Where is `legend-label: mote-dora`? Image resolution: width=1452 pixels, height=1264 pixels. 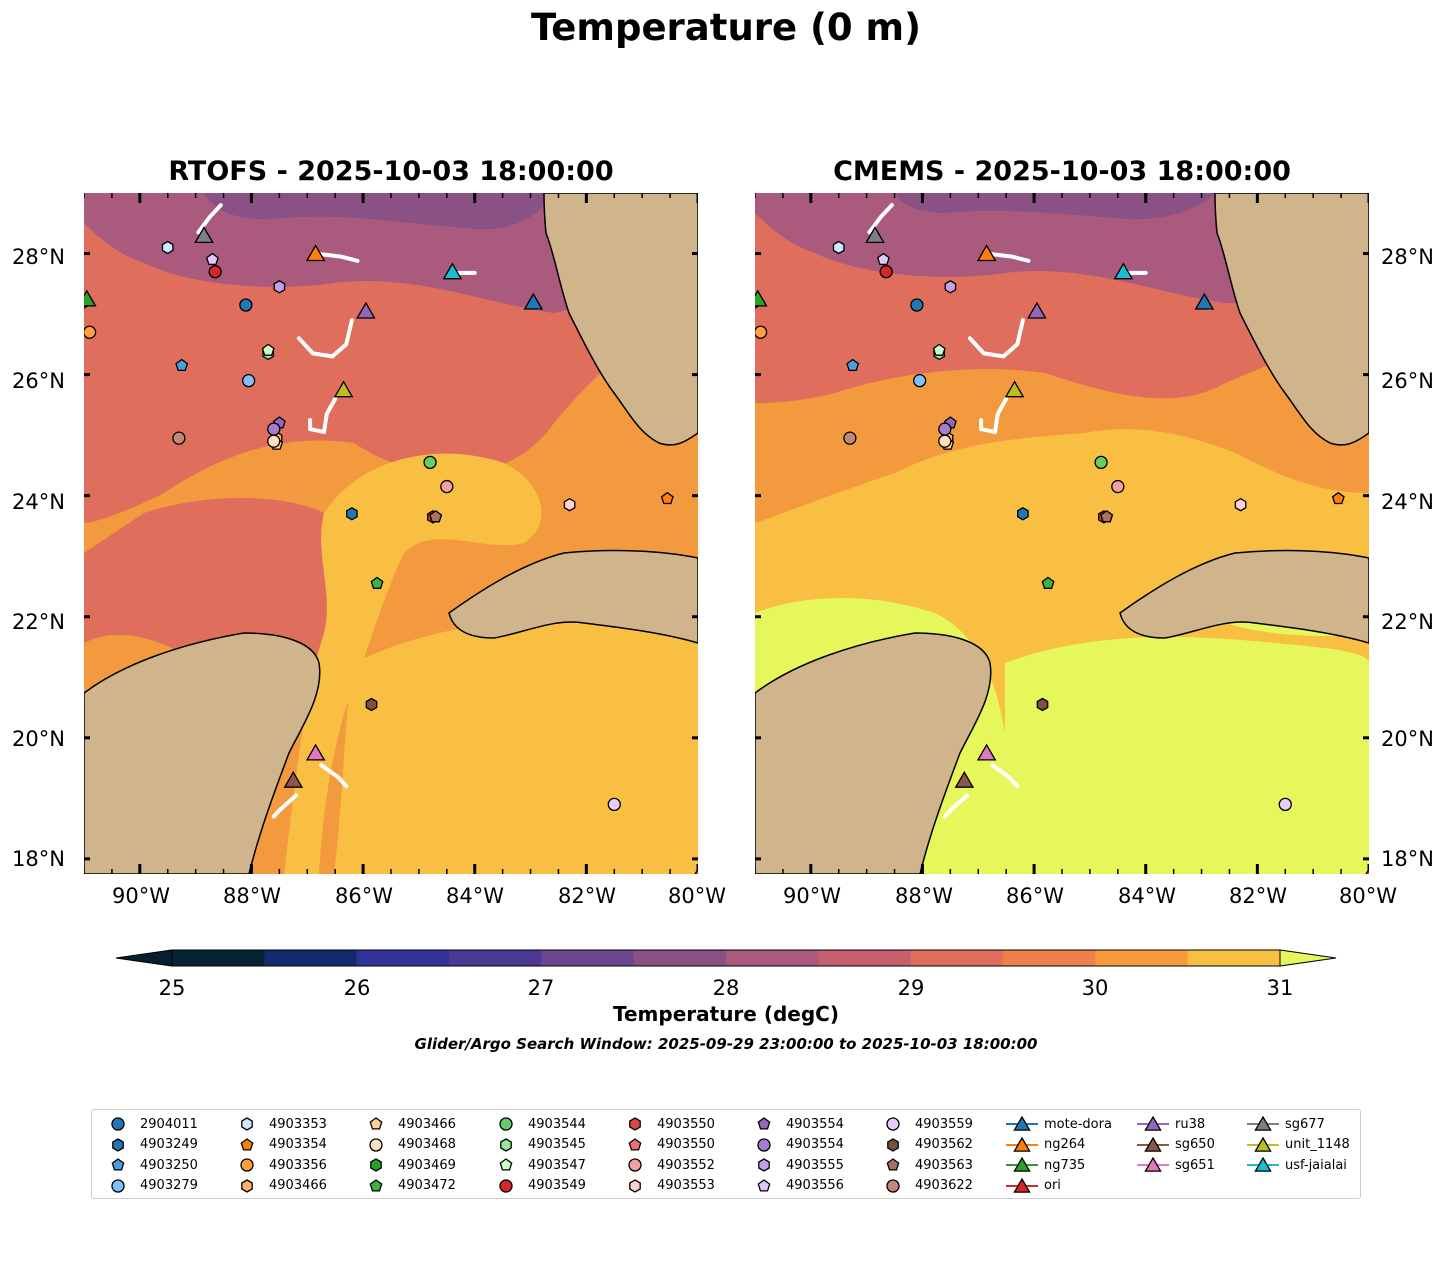
legend-label: mote-dora is located at coordinates (1078, 1124).